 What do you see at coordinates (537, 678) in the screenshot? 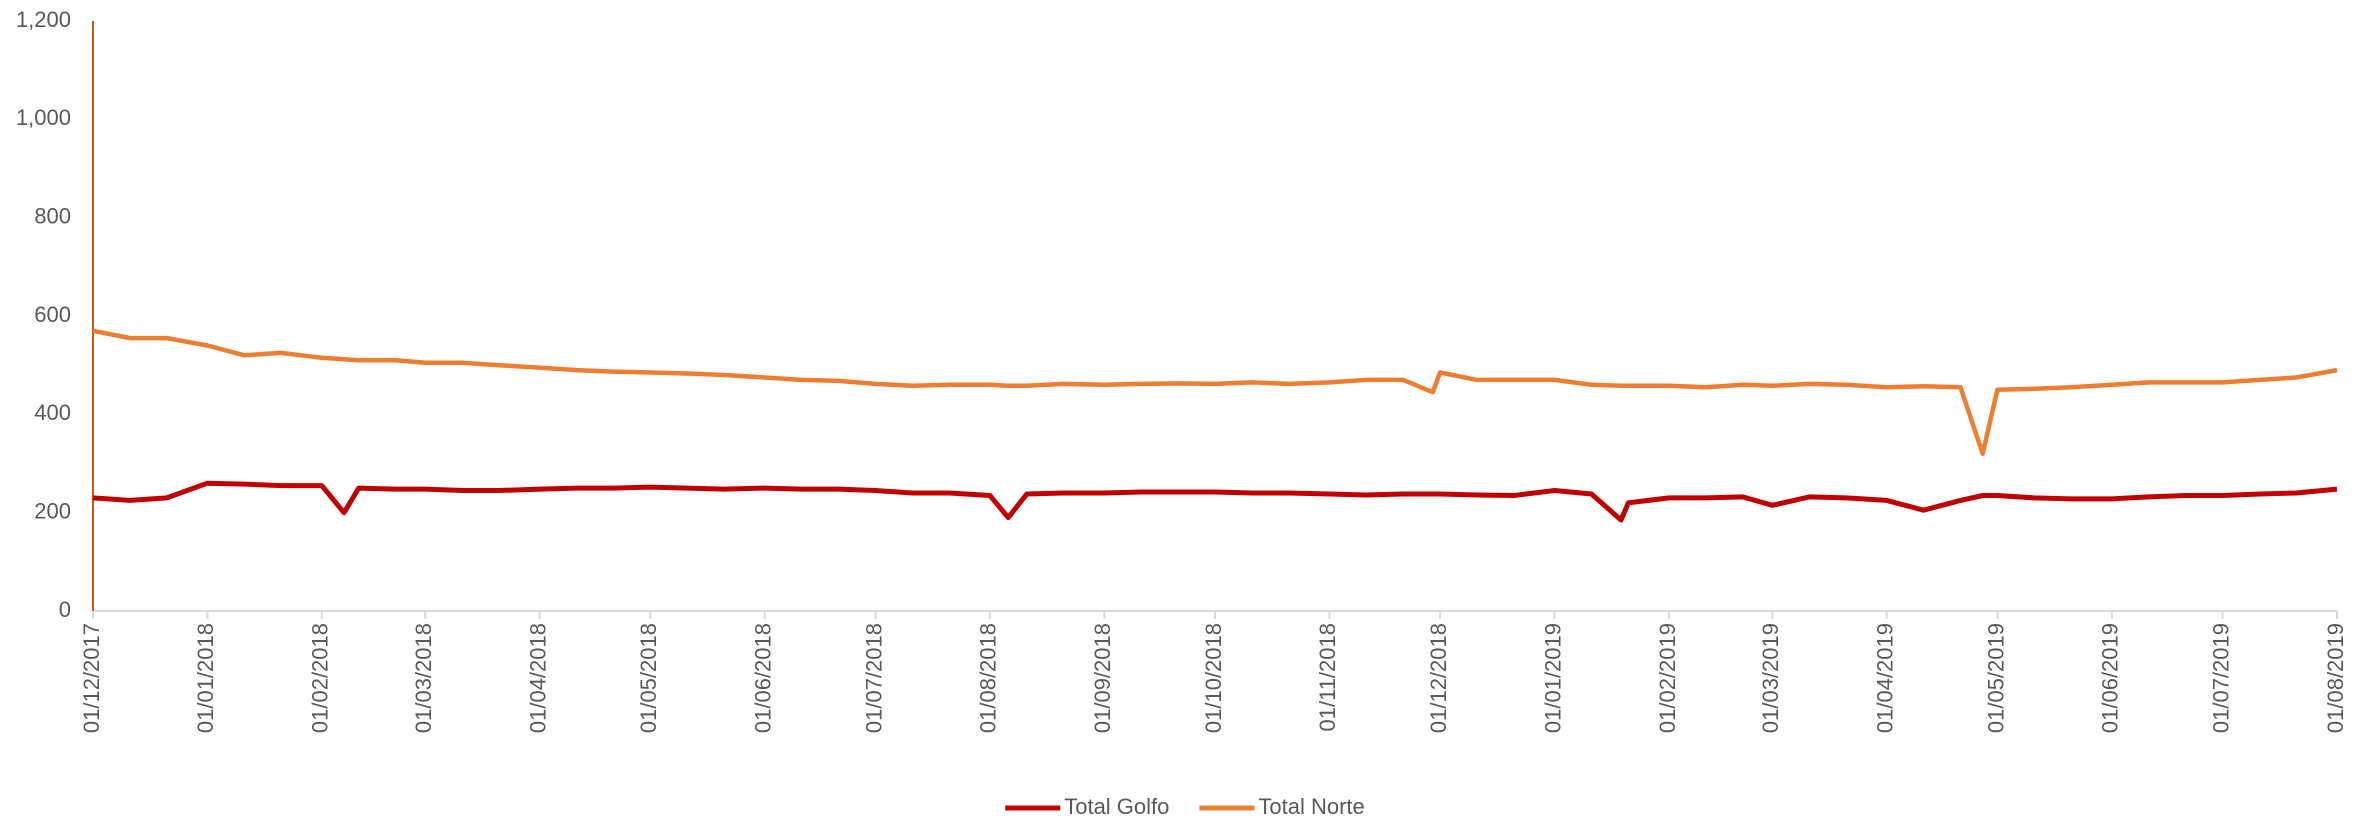
I see `x-tick-label: 01/04/2018` at bounding box center [537, 678].